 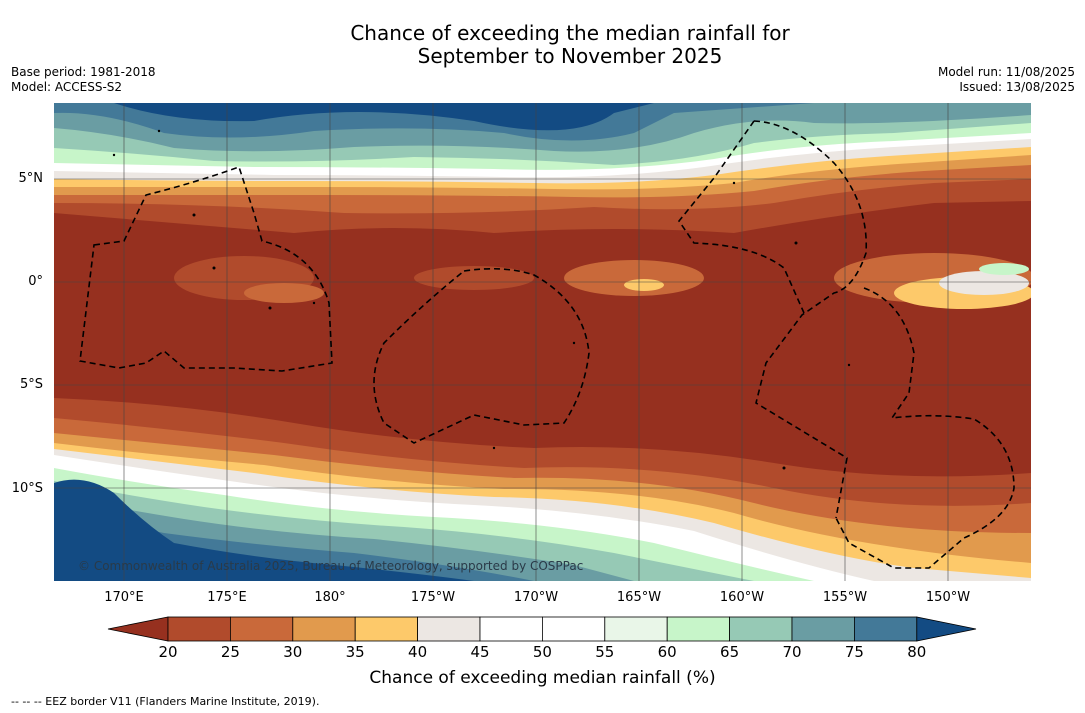 I want to click on lat-label-0: 0°, so click(x=35, y=281).